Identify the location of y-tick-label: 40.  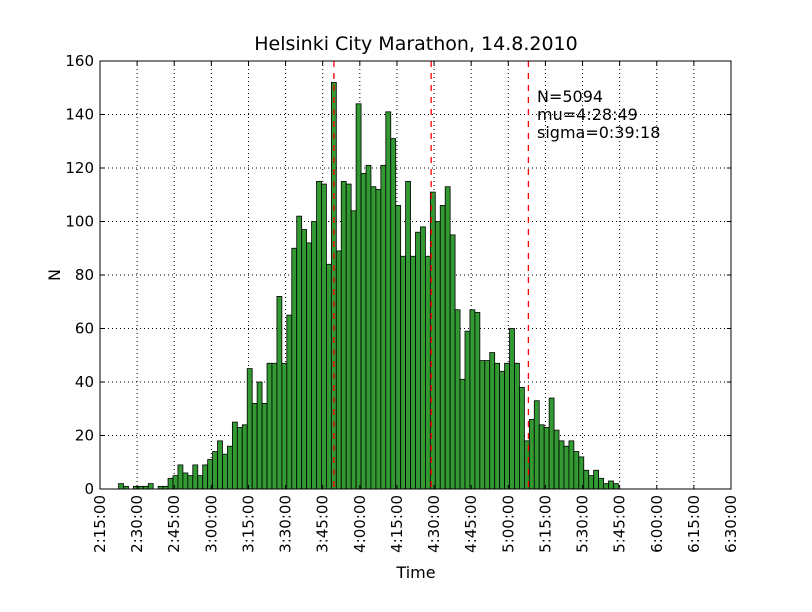
(84, 382).